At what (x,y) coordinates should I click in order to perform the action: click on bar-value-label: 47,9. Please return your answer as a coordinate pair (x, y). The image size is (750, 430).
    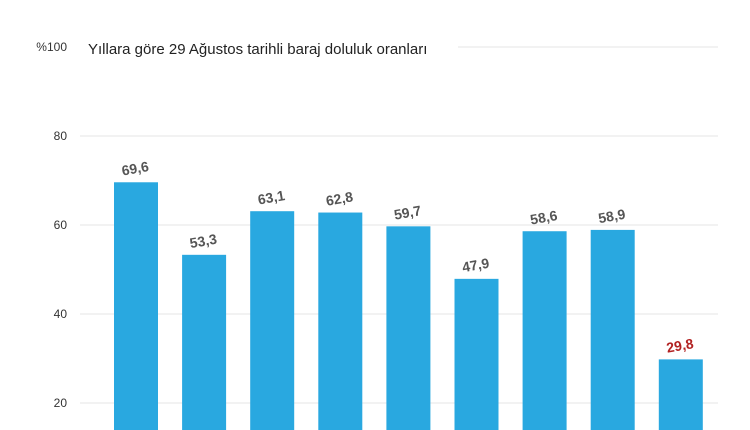
    Looking at the image, I should click on (476, 265).